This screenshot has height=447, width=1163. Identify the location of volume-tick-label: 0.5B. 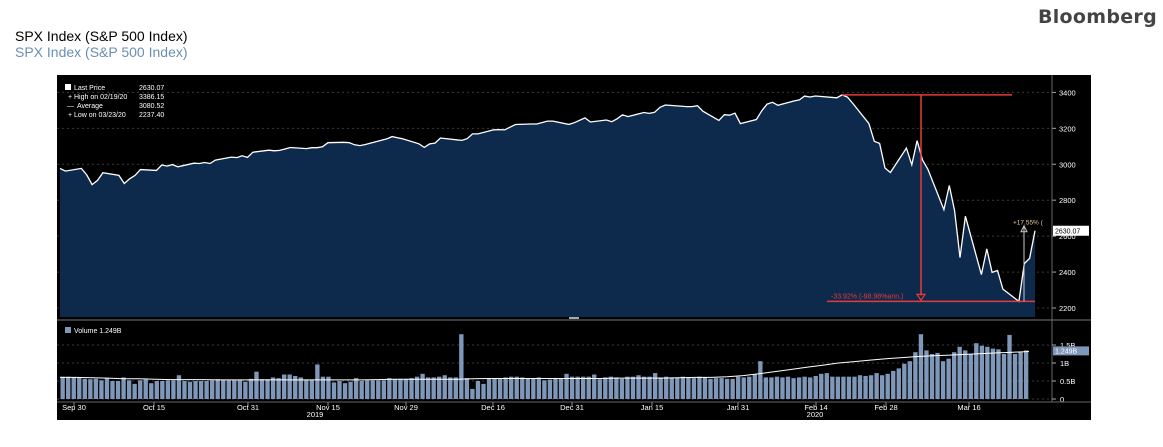
(1067, 381).